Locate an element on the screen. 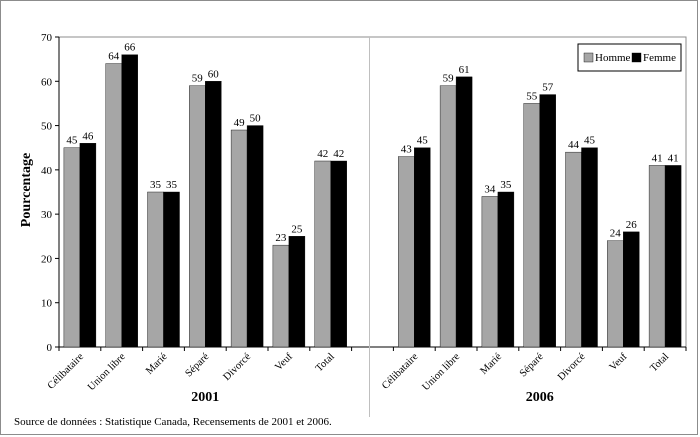 This screenshot has height=437, width=700. y-axis-label: Pourcentage is located at coordinates (26, 190).